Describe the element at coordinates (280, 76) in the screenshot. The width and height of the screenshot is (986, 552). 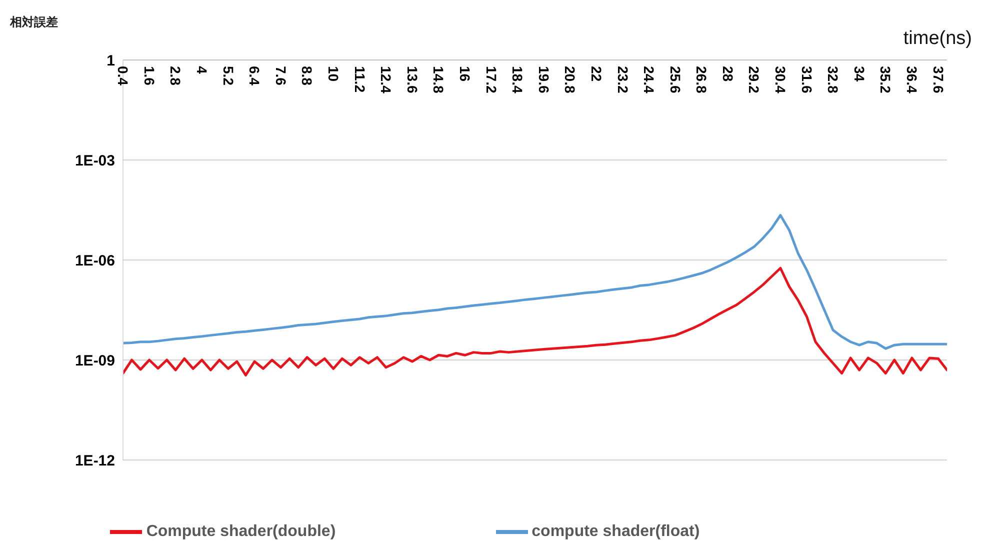
I see `x-tick-label: 7.6` at that location.